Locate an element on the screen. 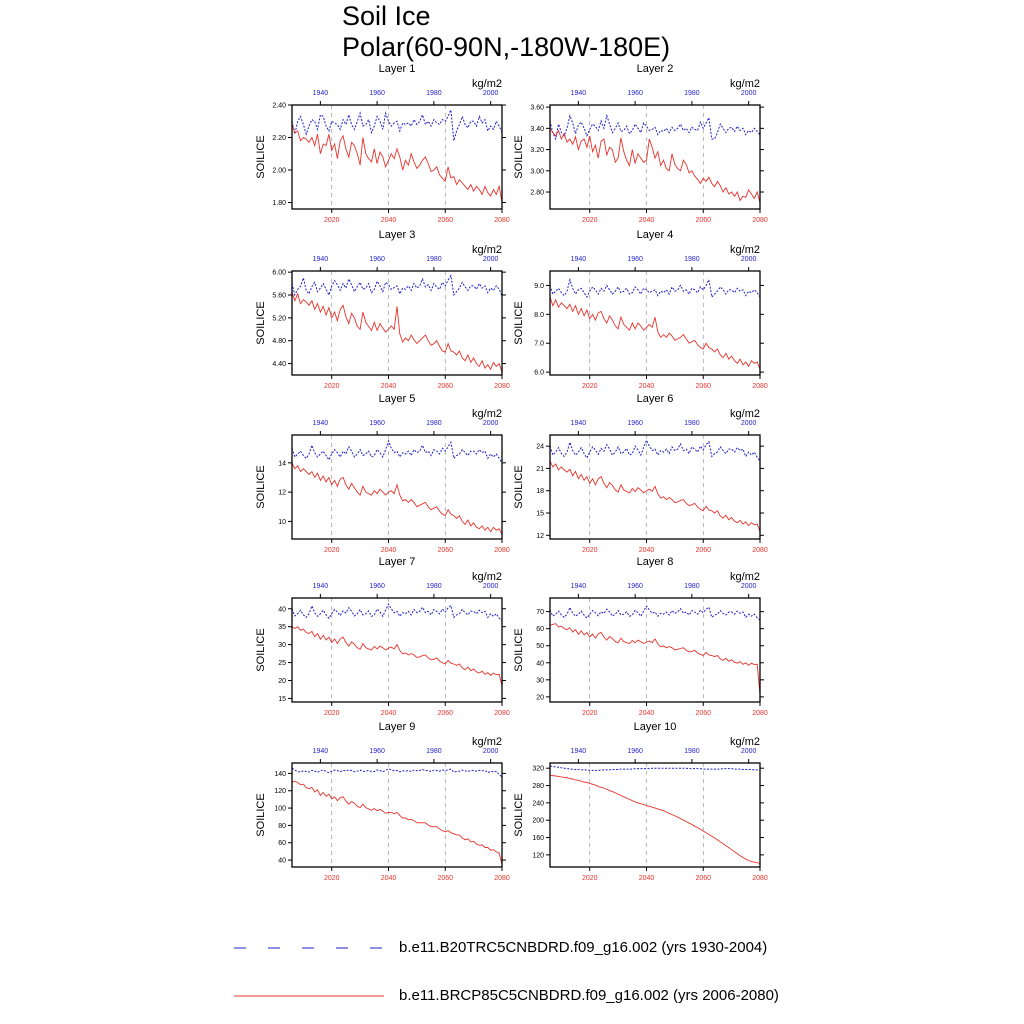  panel-title-layer-9: Layer 9 is located at coordinates (397, 727).